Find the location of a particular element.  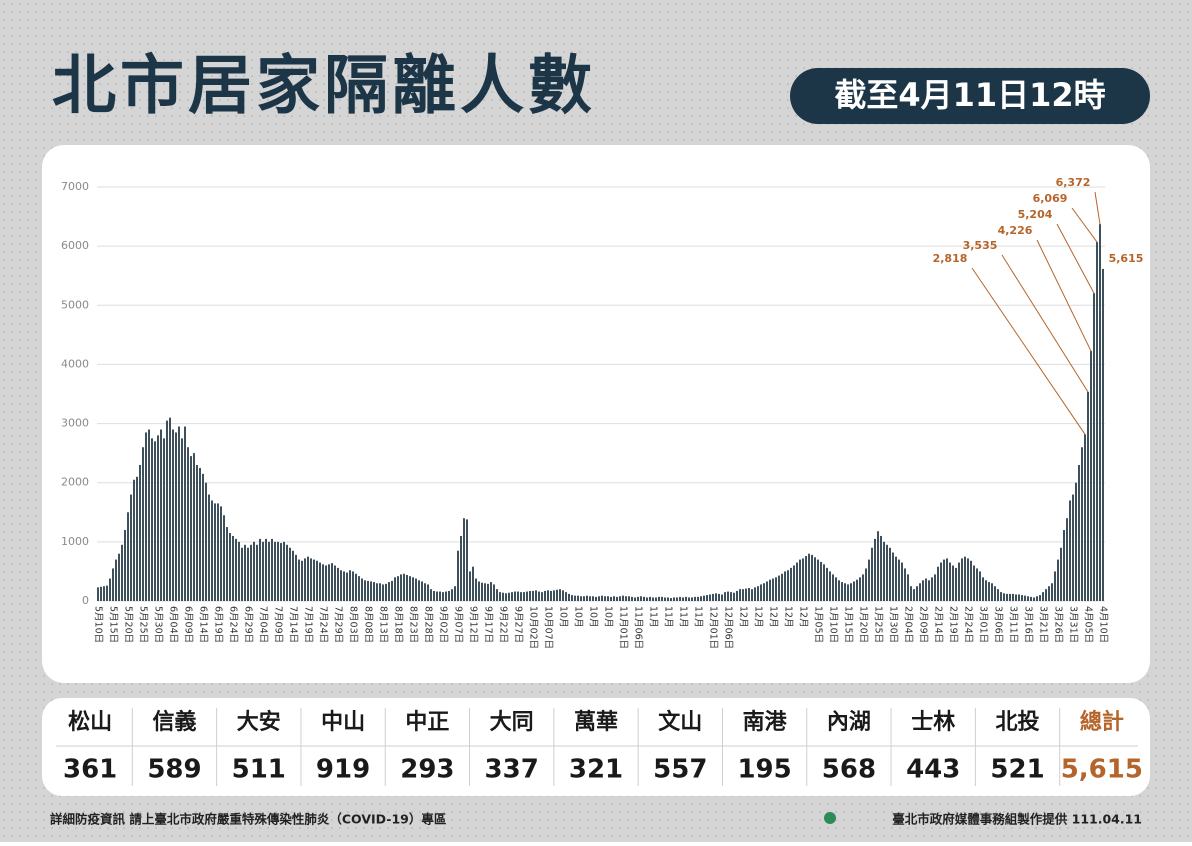

x-tick-label: 6月24日 is located at coordinates (233, 624).